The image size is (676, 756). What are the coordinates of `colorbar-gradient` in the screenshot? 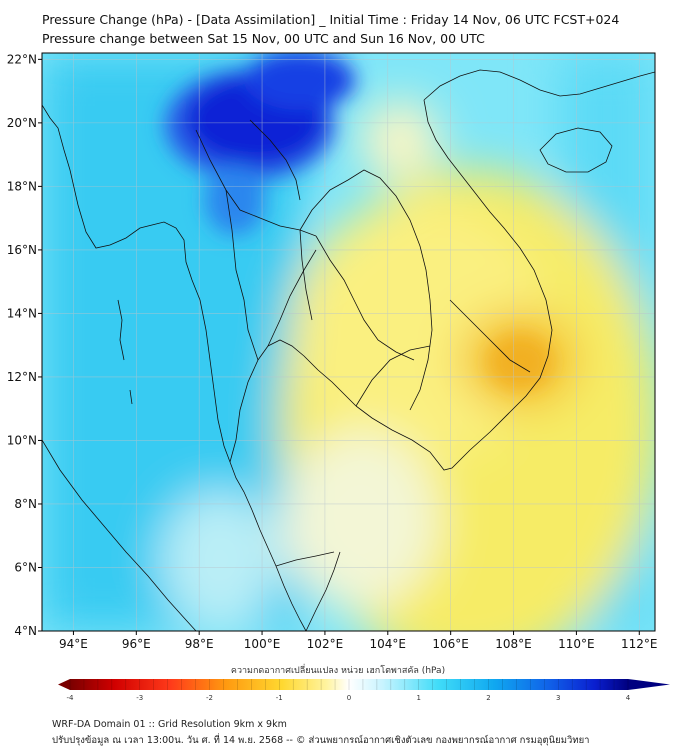 It's located at (349, 684).